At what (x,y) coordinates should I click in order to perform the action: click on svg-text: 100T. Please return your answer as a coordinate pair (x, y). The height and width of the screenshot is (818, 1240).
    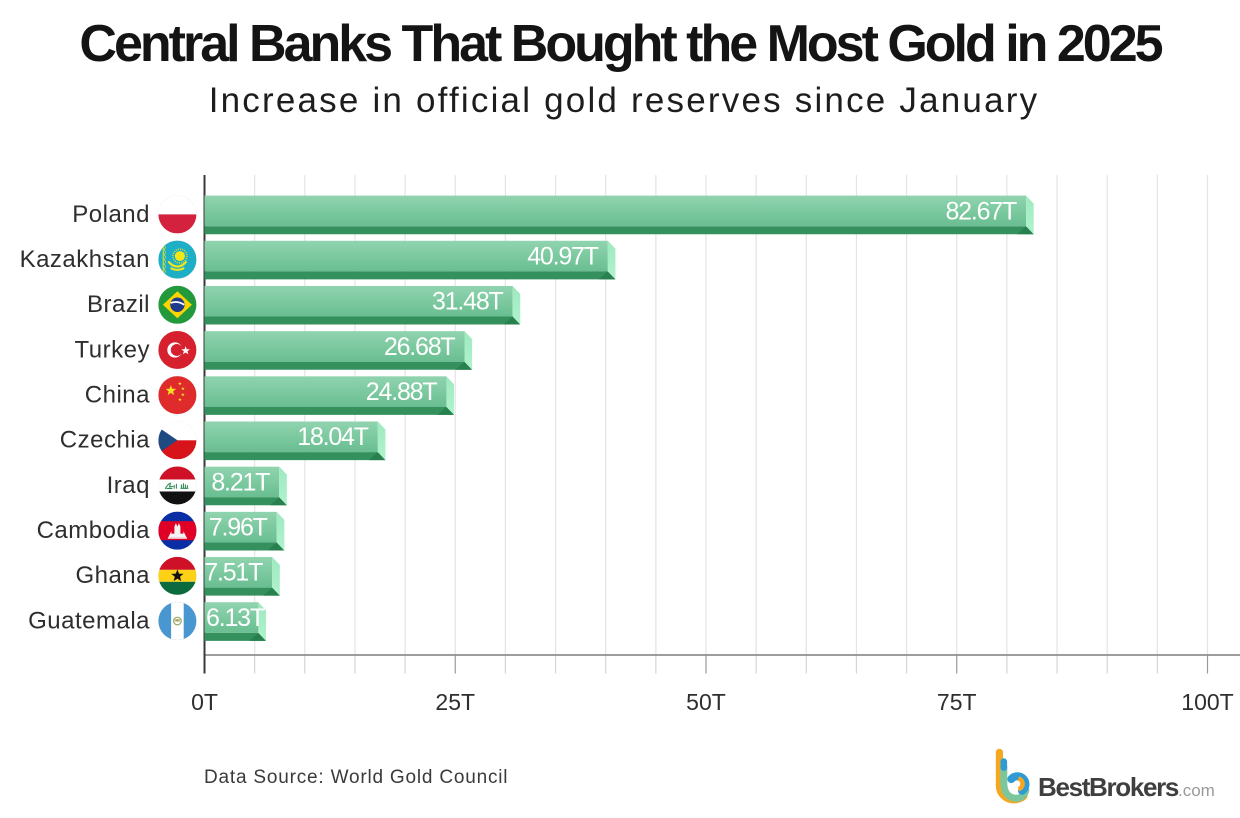
    Looking at the image, I should click on (1207, 702).